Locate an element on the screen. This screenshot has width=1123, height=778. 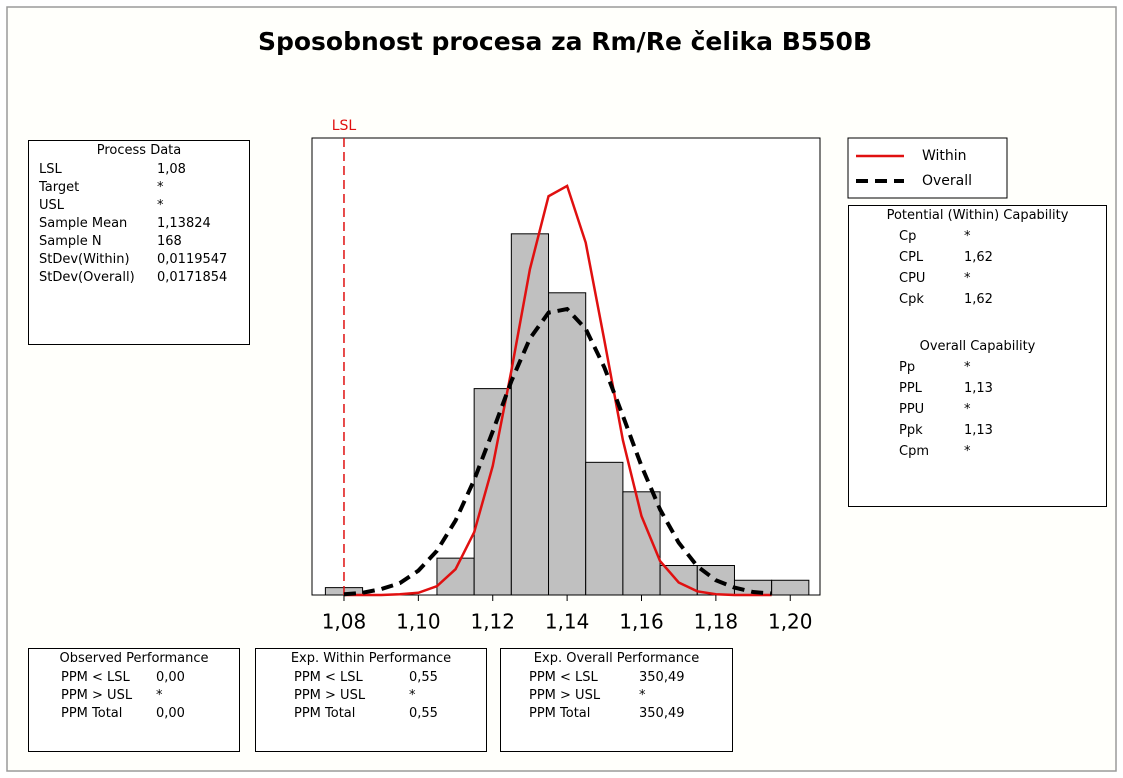
row-label: CPU is located at coordinates (912, 278).